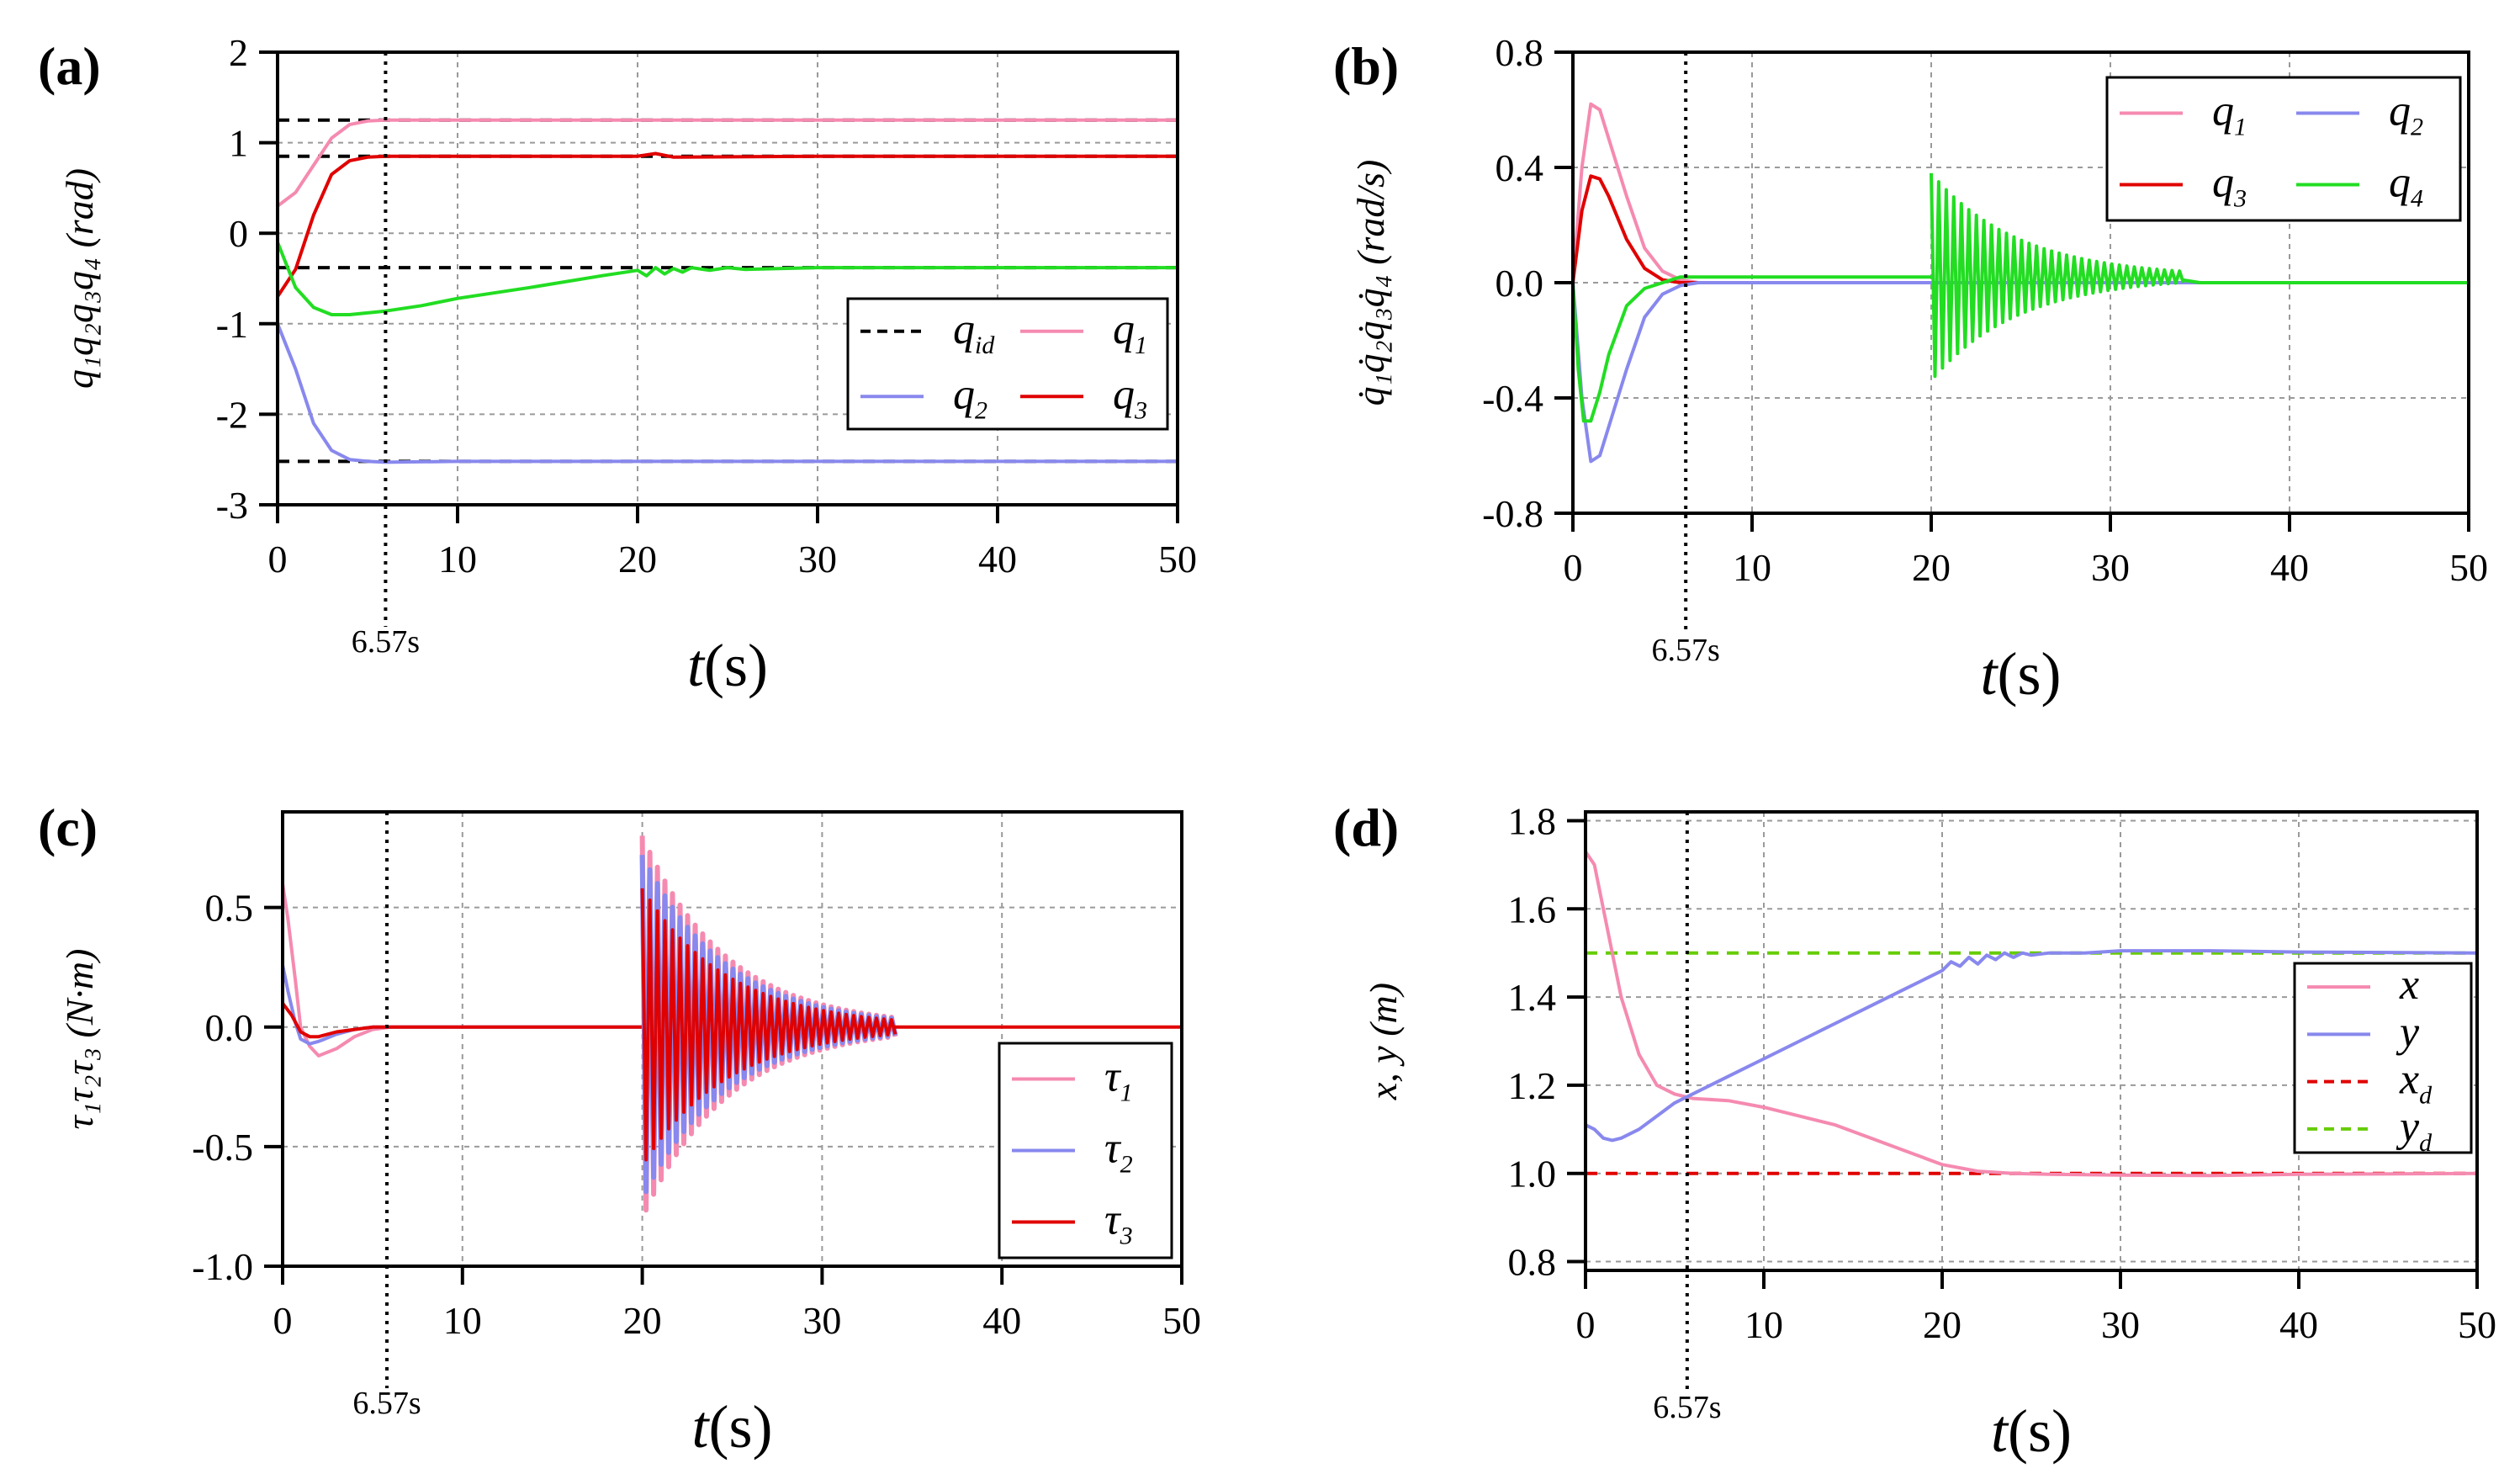 This screenshot has height=1474, width=2520. I want to click on y-tick-label: 1.2, so click(1532, 1085).